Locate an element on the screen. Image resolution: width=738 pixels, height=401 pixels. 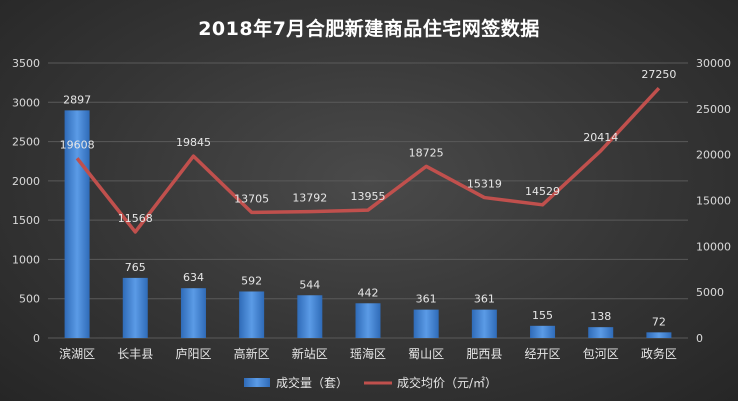
bar-value-label: 634 is located at coordinates (193, 277).